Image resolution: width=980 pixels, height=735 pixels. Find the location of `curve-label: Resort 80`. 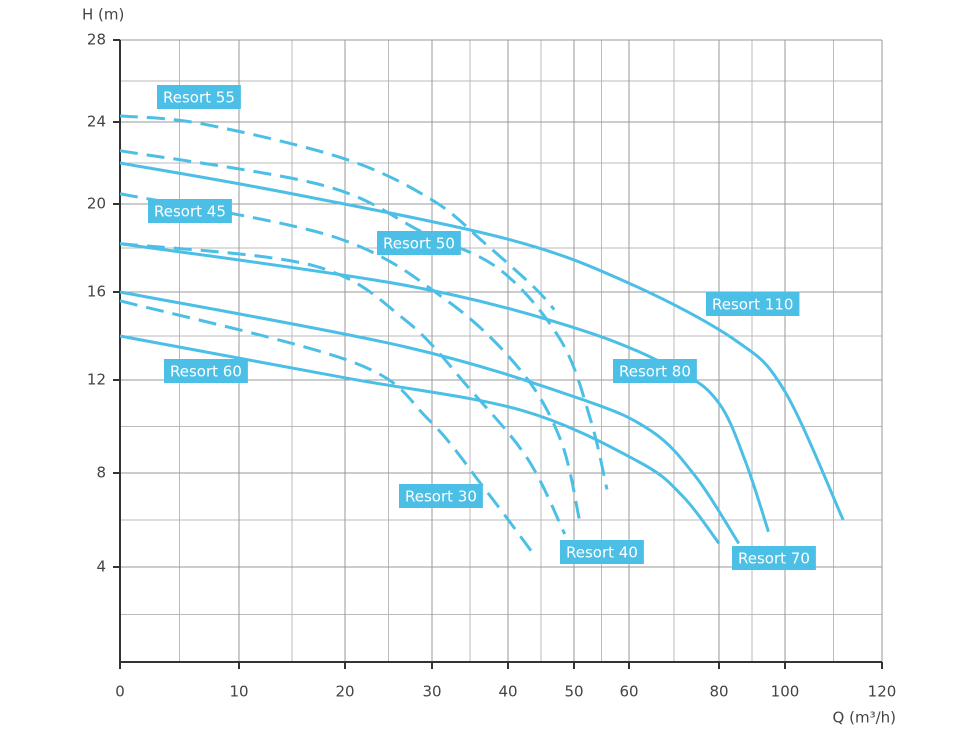

curve-label: Resort 80 is located at coordinates (655, 372).